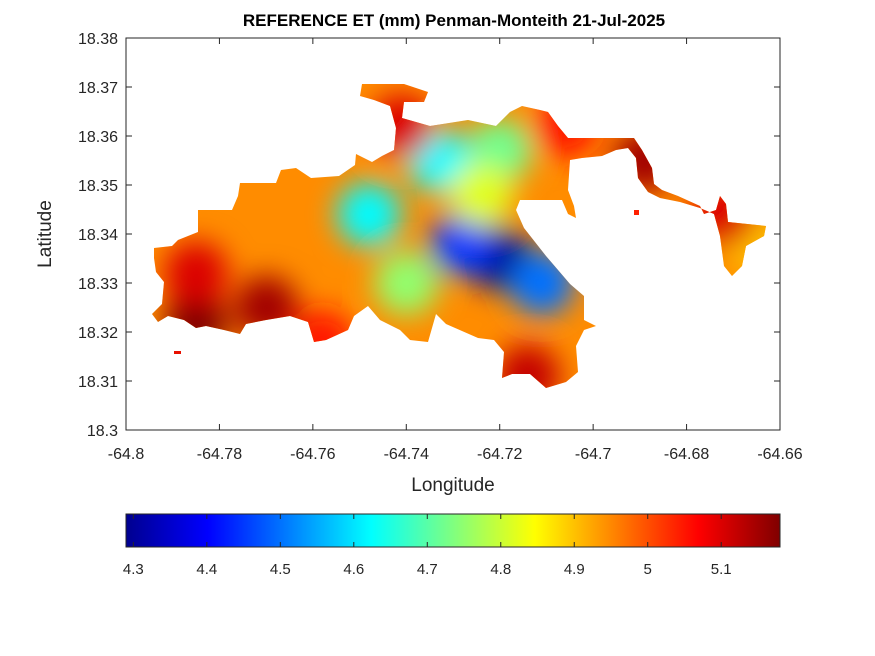 This screenshot has height=656, width=875. I want to click on colorbar-tick-label: 4.4, so click(206, 569).